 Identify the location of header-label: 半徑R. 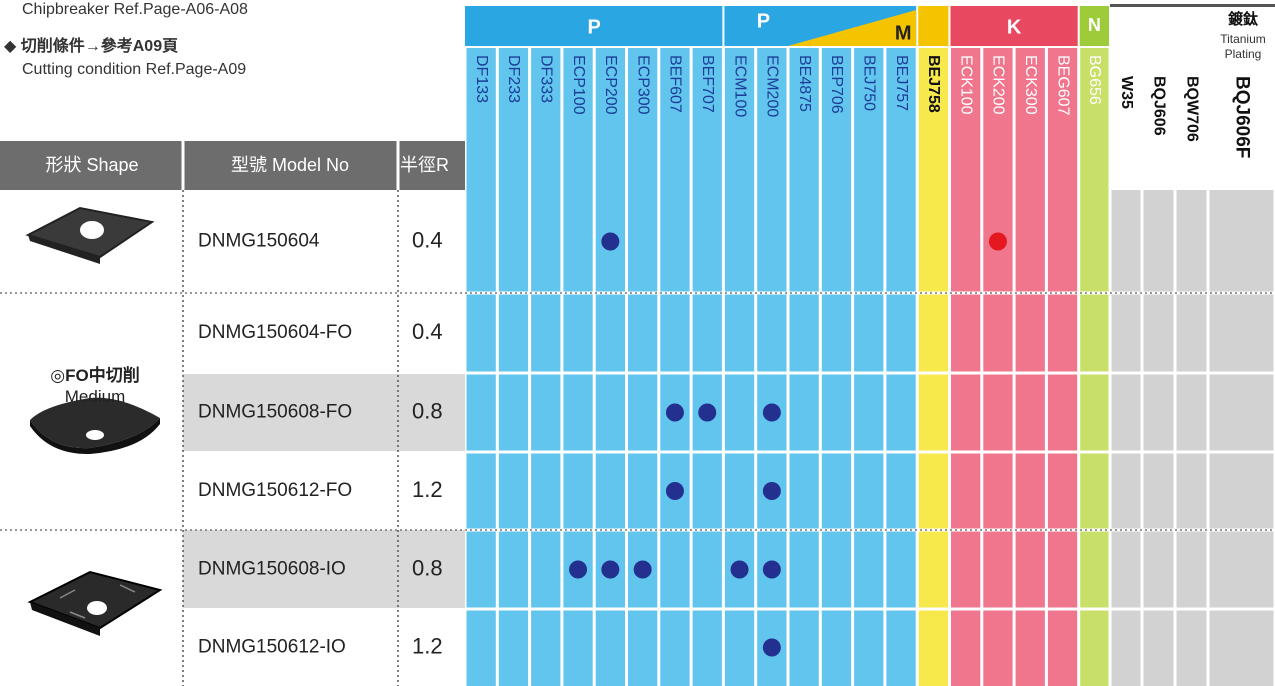
(424, 165).